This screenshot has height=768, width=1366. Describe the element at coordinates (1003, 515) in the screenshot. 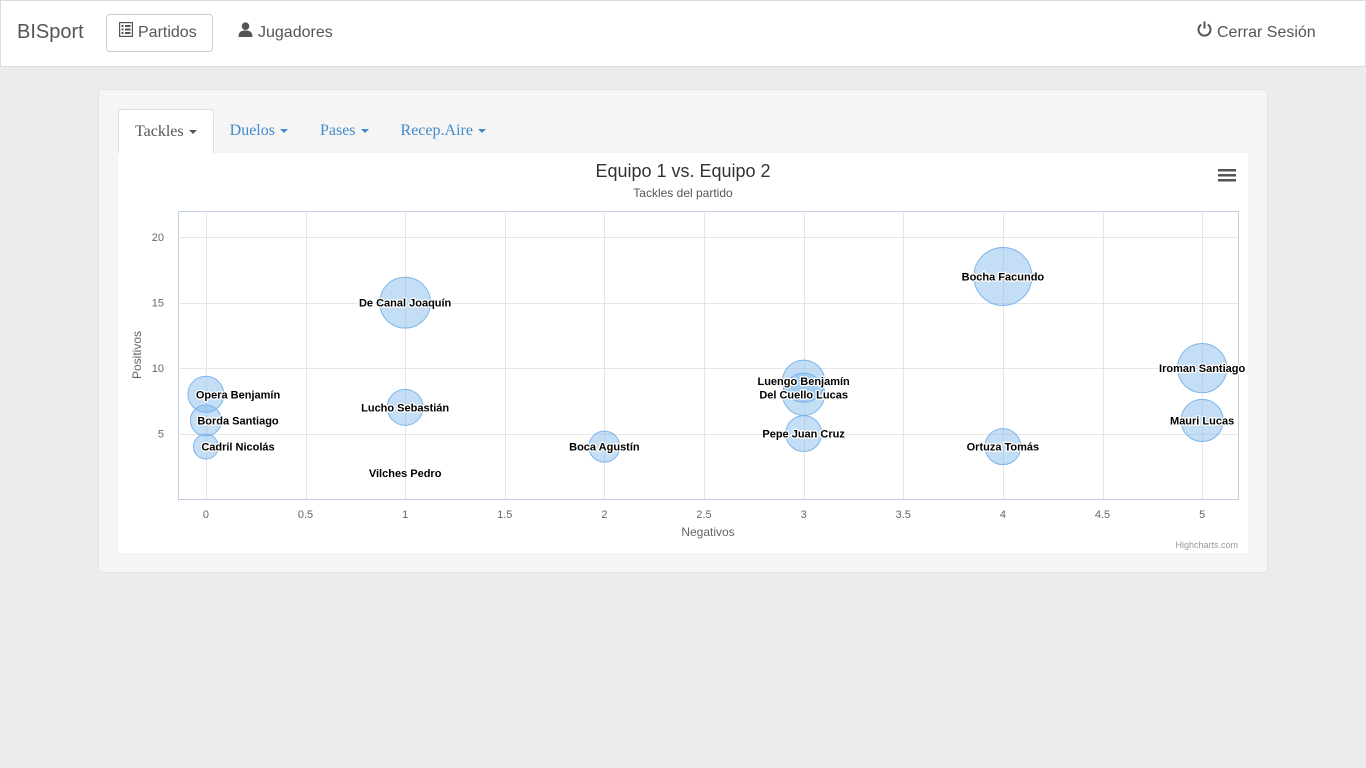

I see `x-tick-label: 4` at that location.